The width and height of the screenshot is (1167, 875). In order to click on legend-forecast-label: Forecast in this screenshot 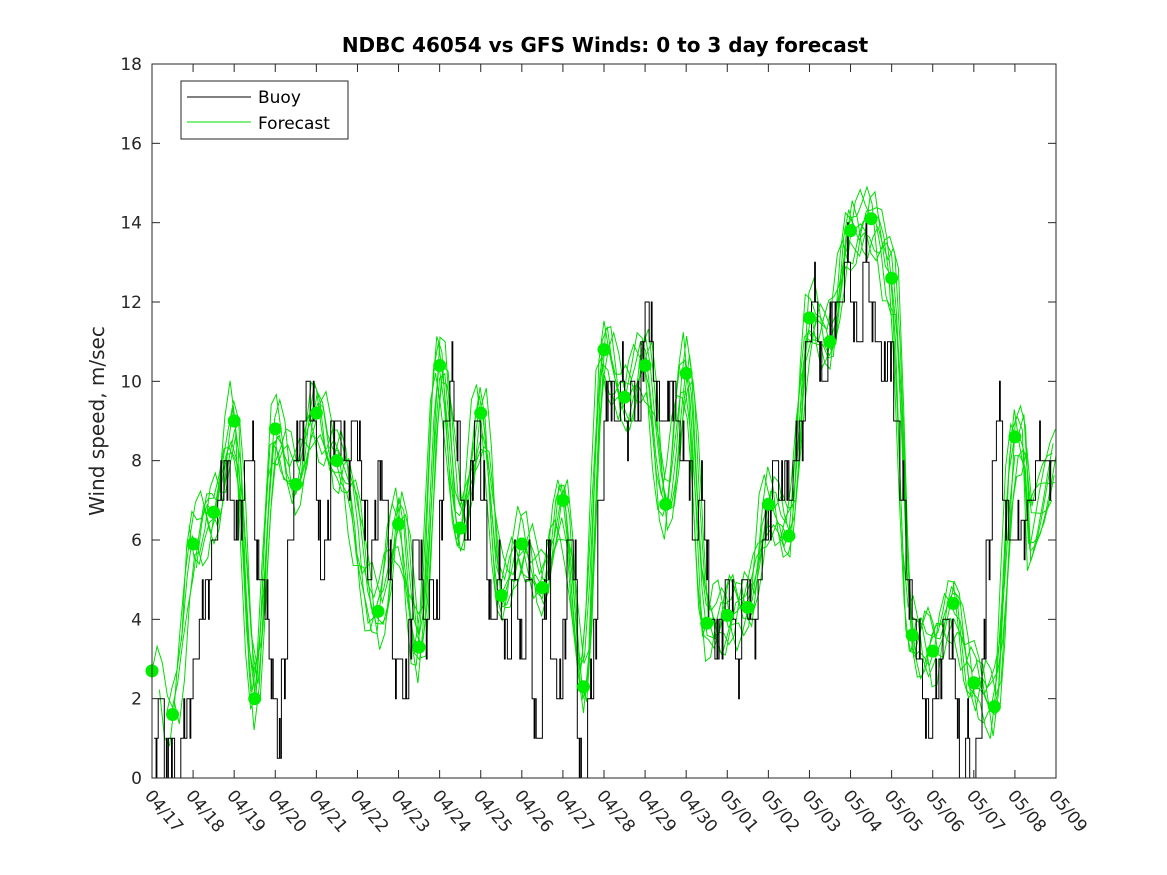, I will do `click(294, 124)`.